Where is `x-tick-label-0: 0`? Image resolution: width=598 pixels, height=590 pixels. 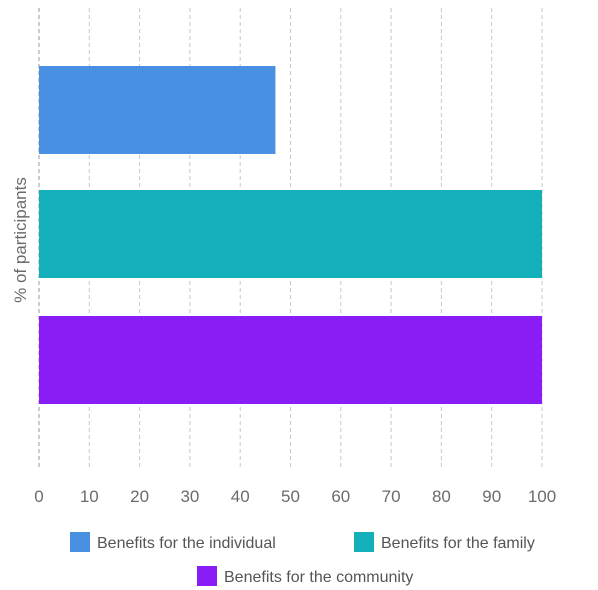
x-tick-label-0: 0 is located at coordinates (38, 496).